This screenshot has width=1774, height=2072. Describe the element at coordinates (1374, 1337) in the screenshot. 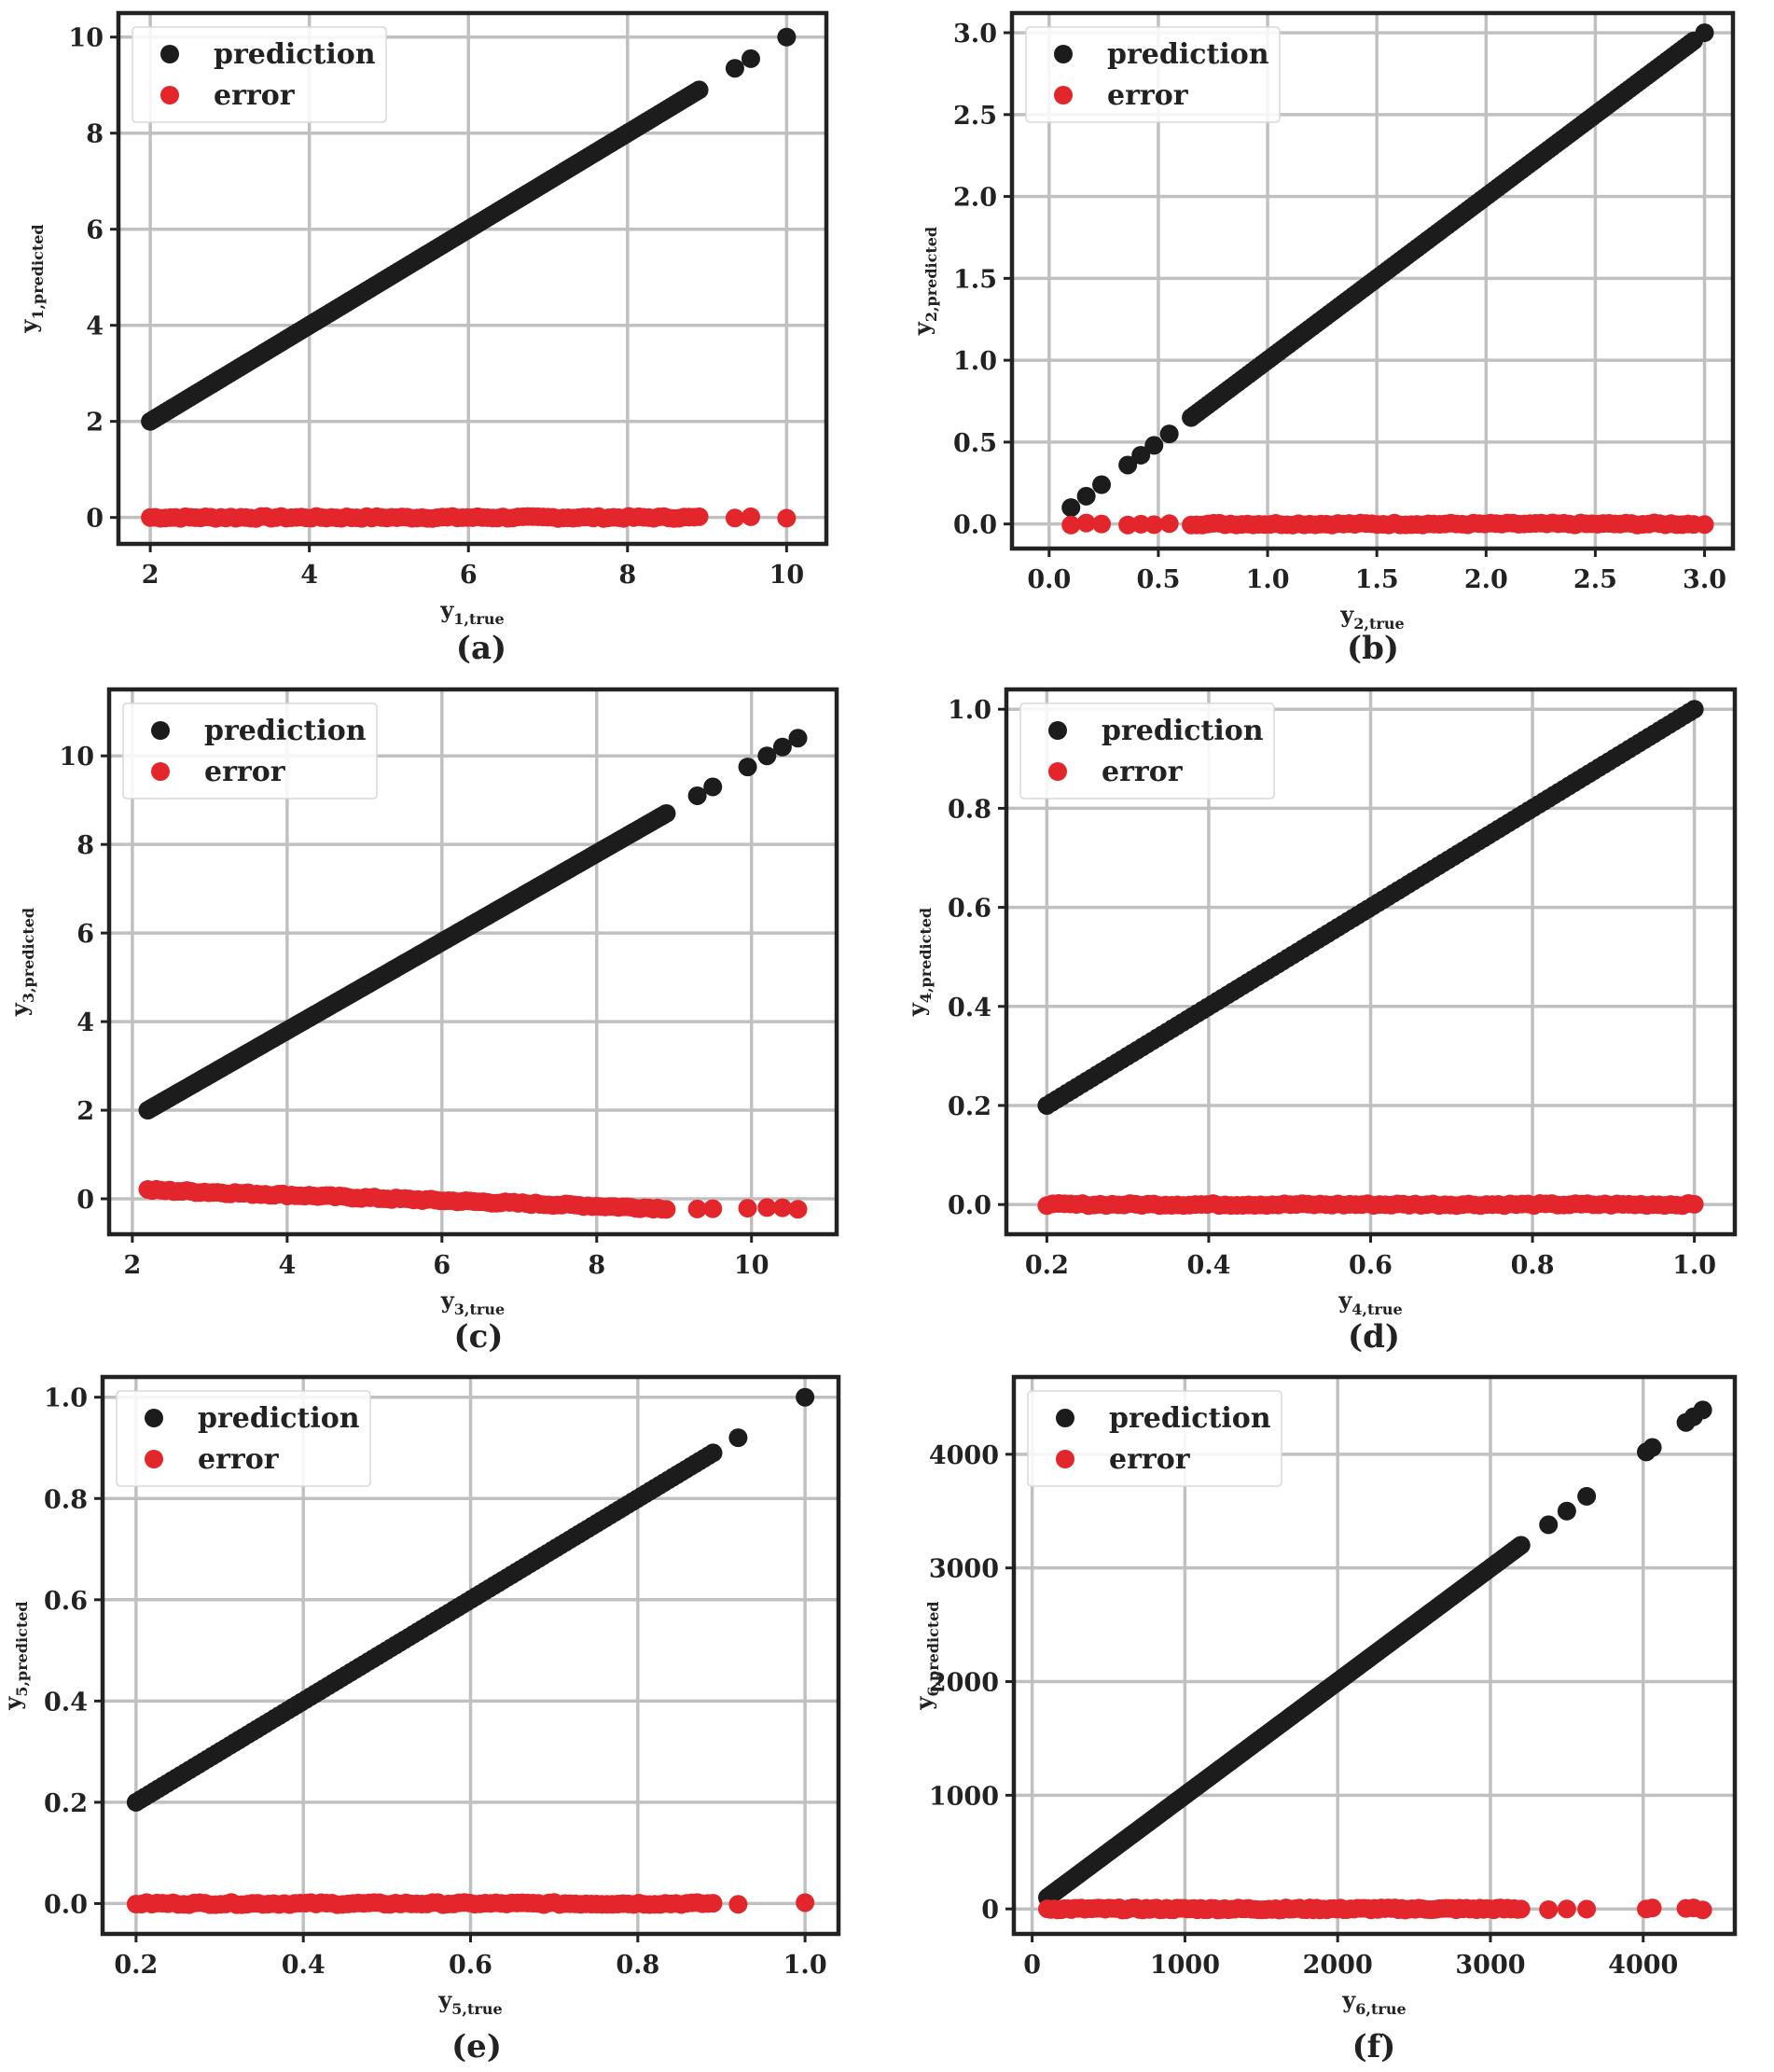

I see `panel-label: (d)` at that location.